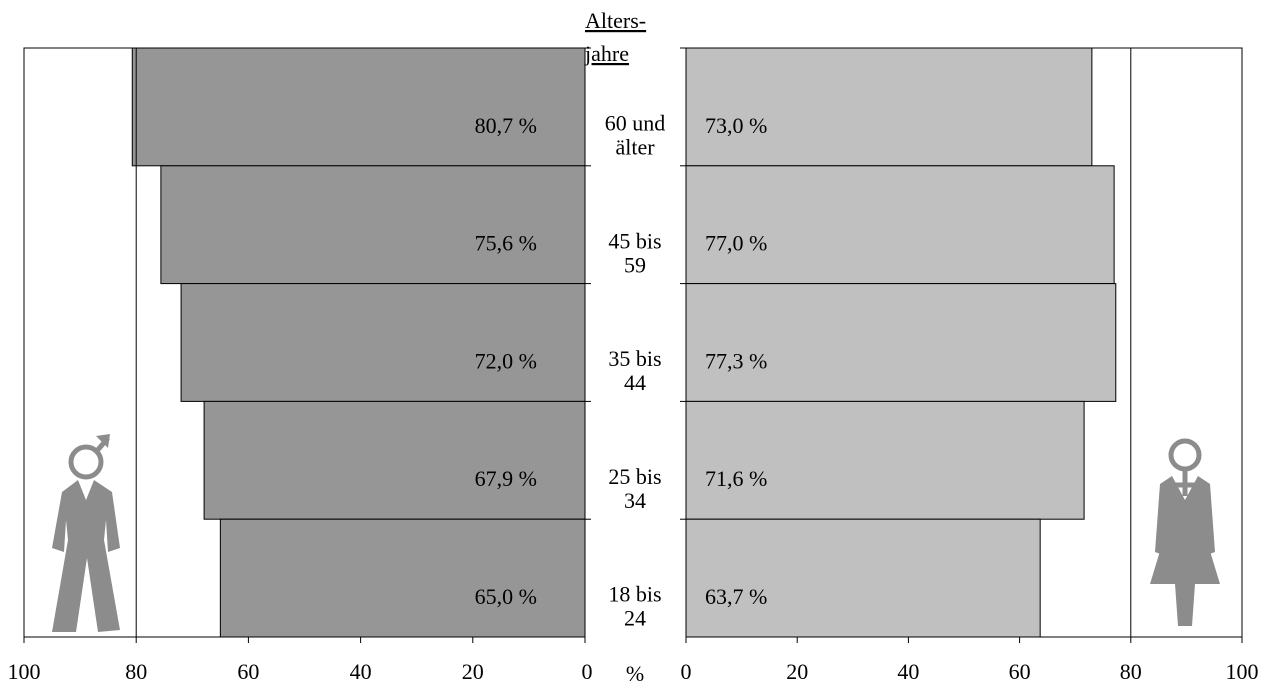  I want to click on right-data-label: 63,7 %, so click(736, 596).